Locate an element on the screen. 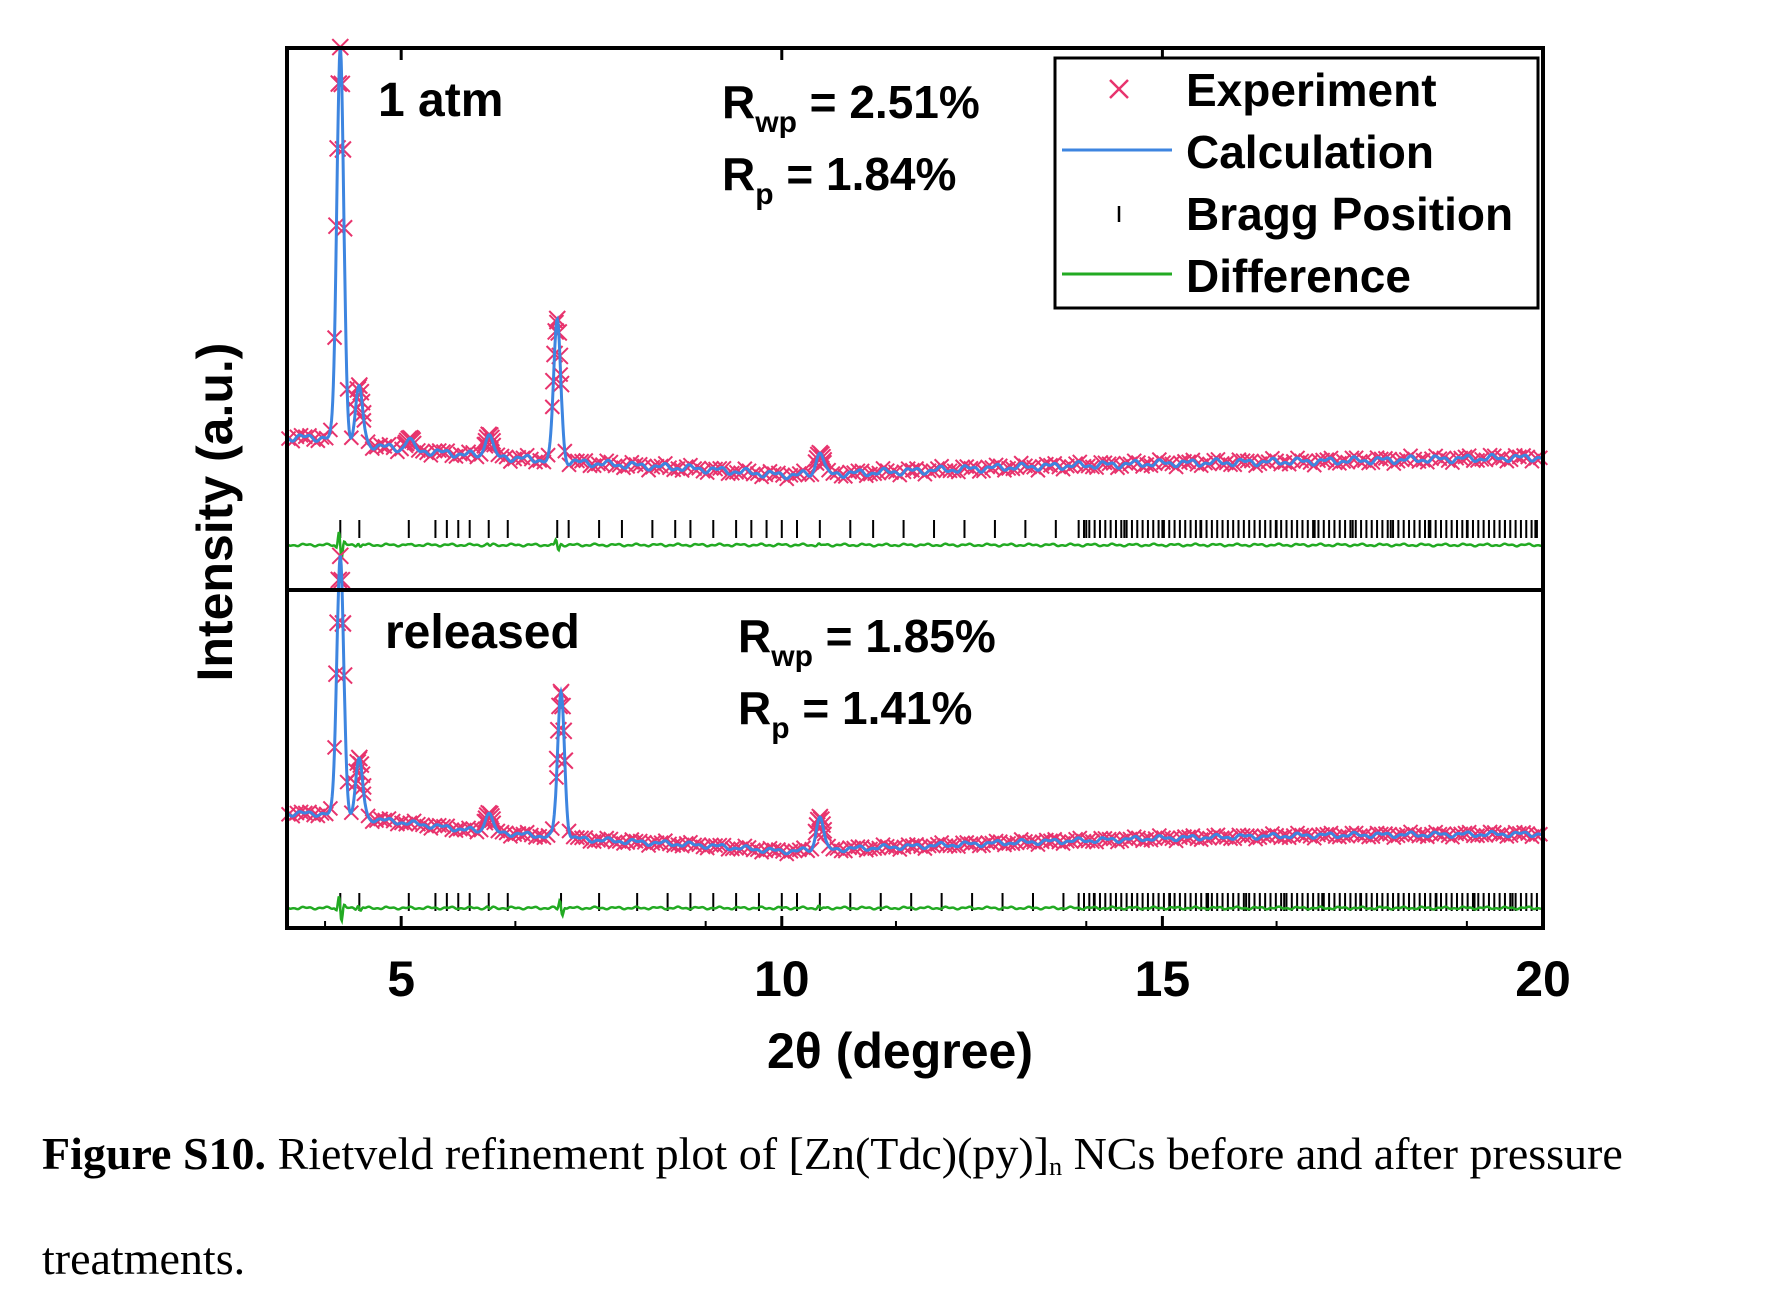  y-axis-label: Intensity (a.u.) is located at coordinates (215, 512).